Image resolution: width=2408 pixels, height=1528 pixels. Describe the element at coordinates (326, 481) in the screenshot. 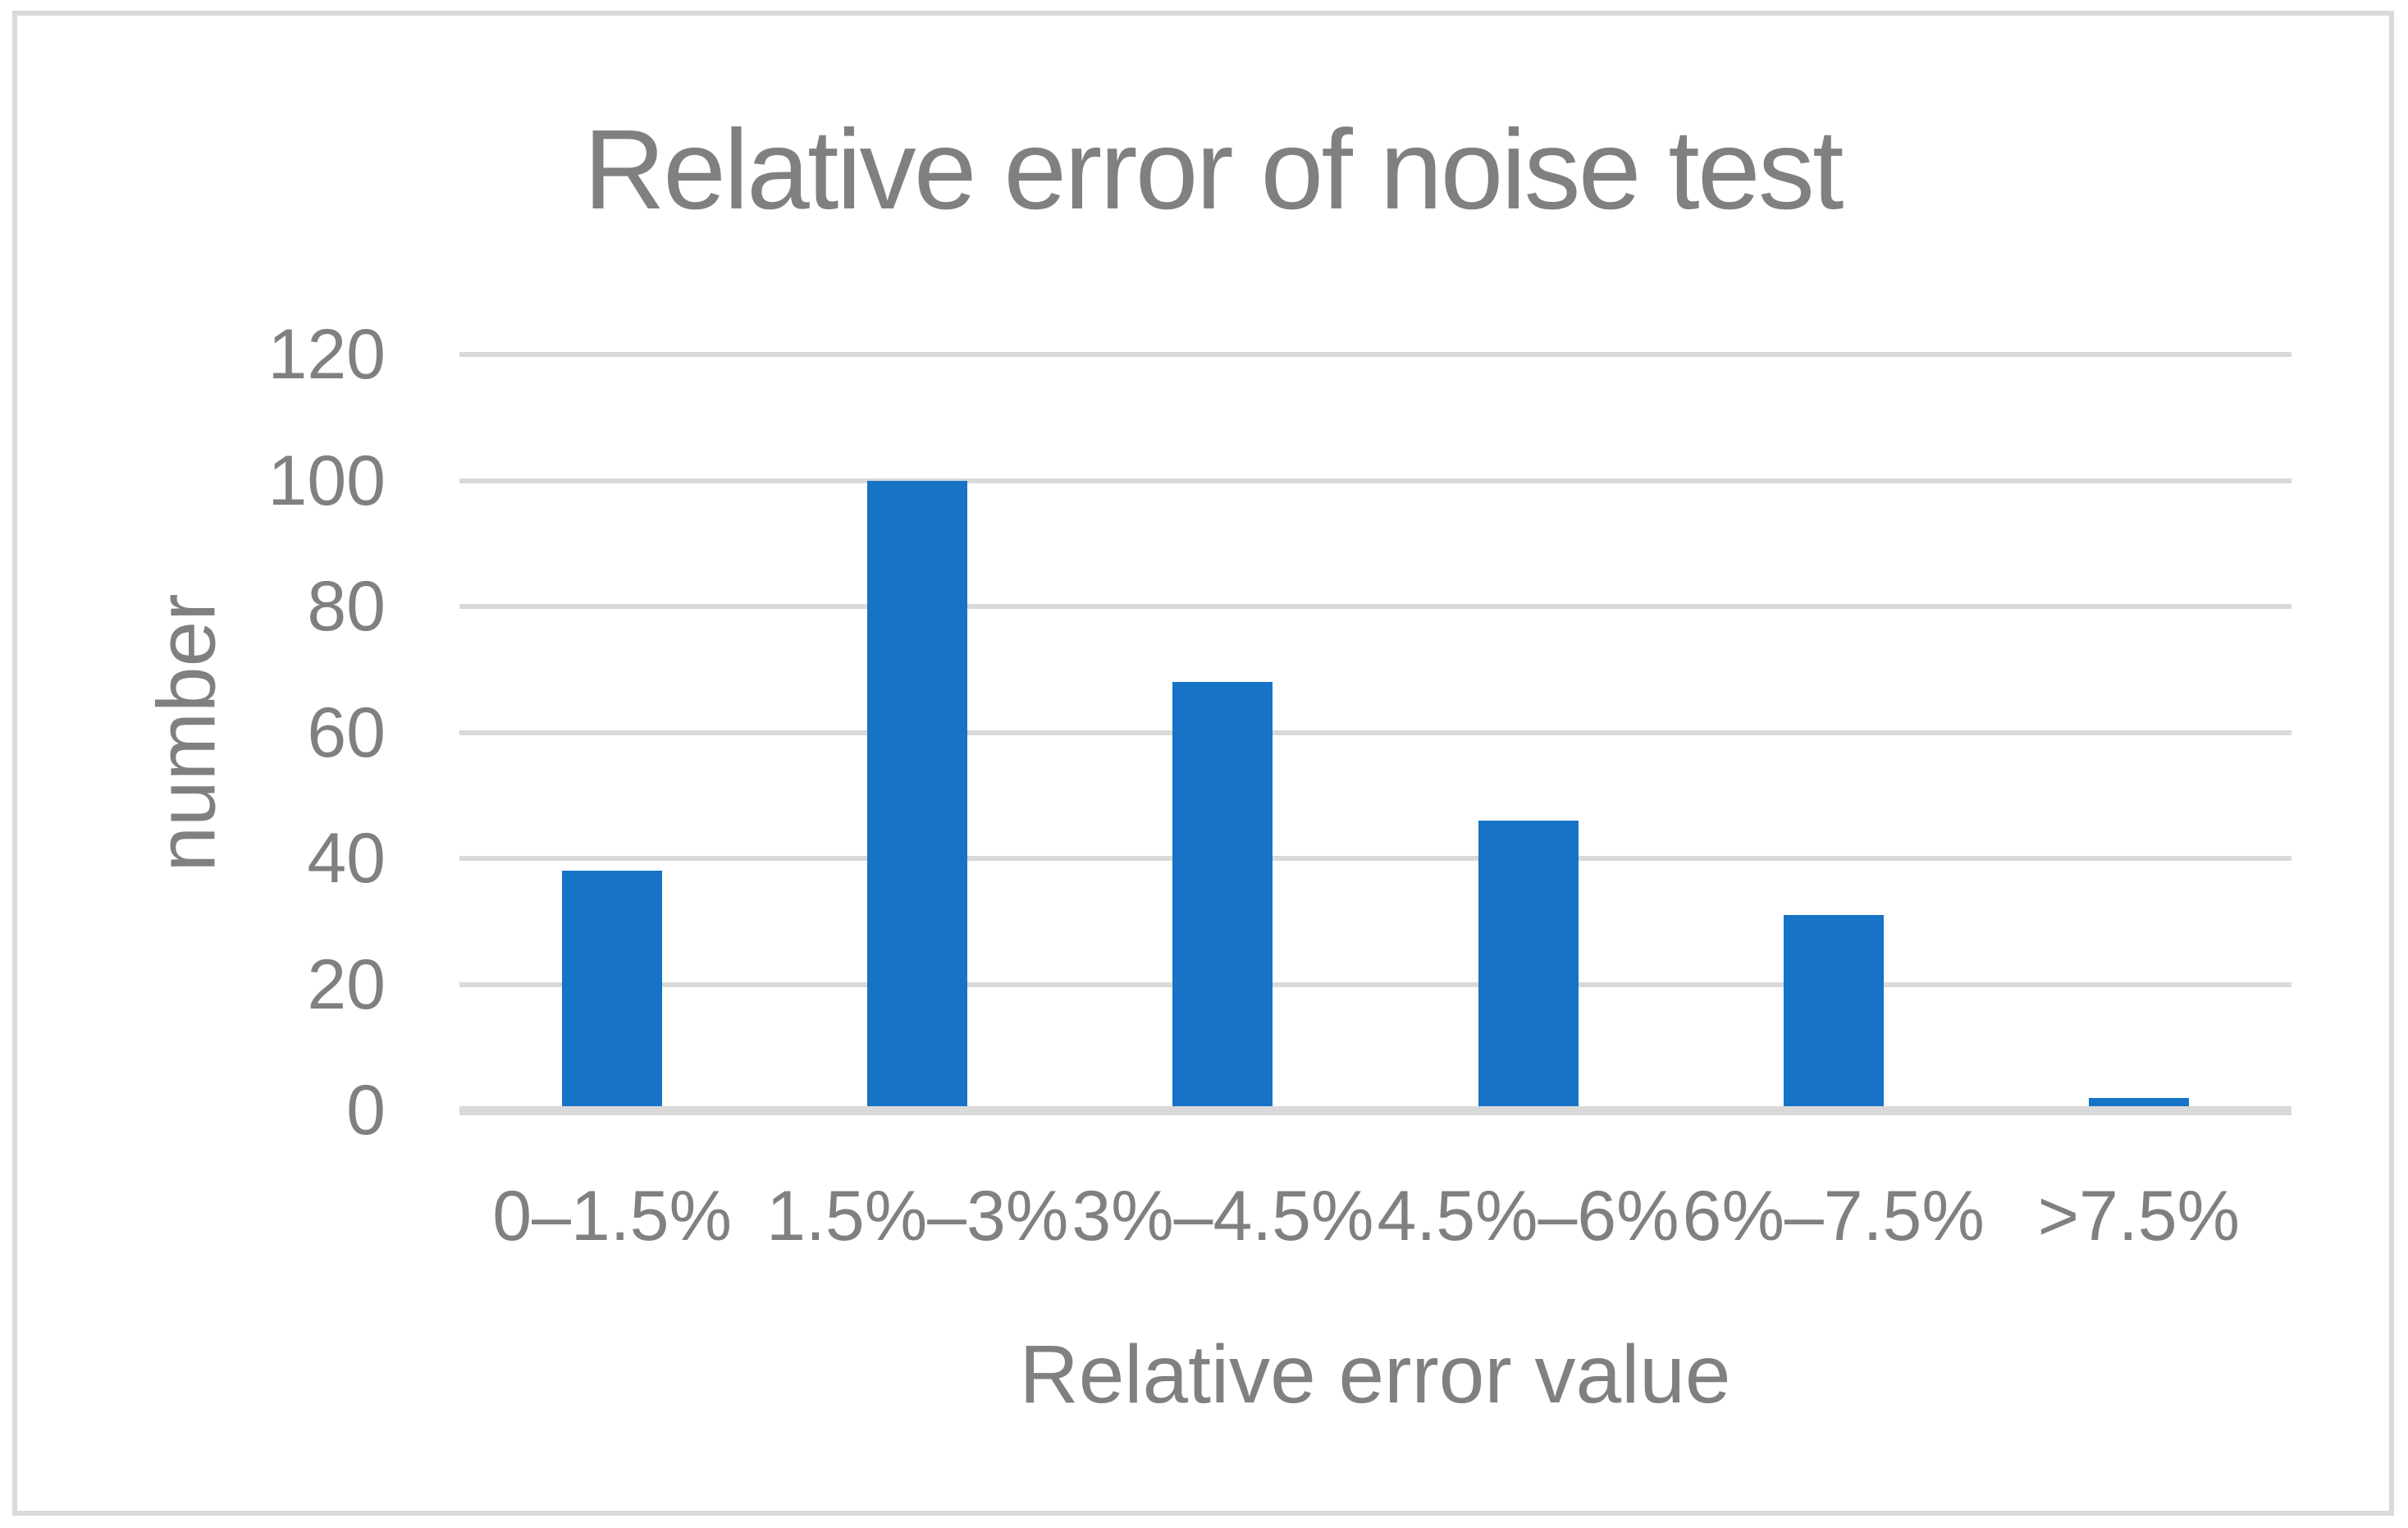

I see `y-tick-label: 100` at that location.